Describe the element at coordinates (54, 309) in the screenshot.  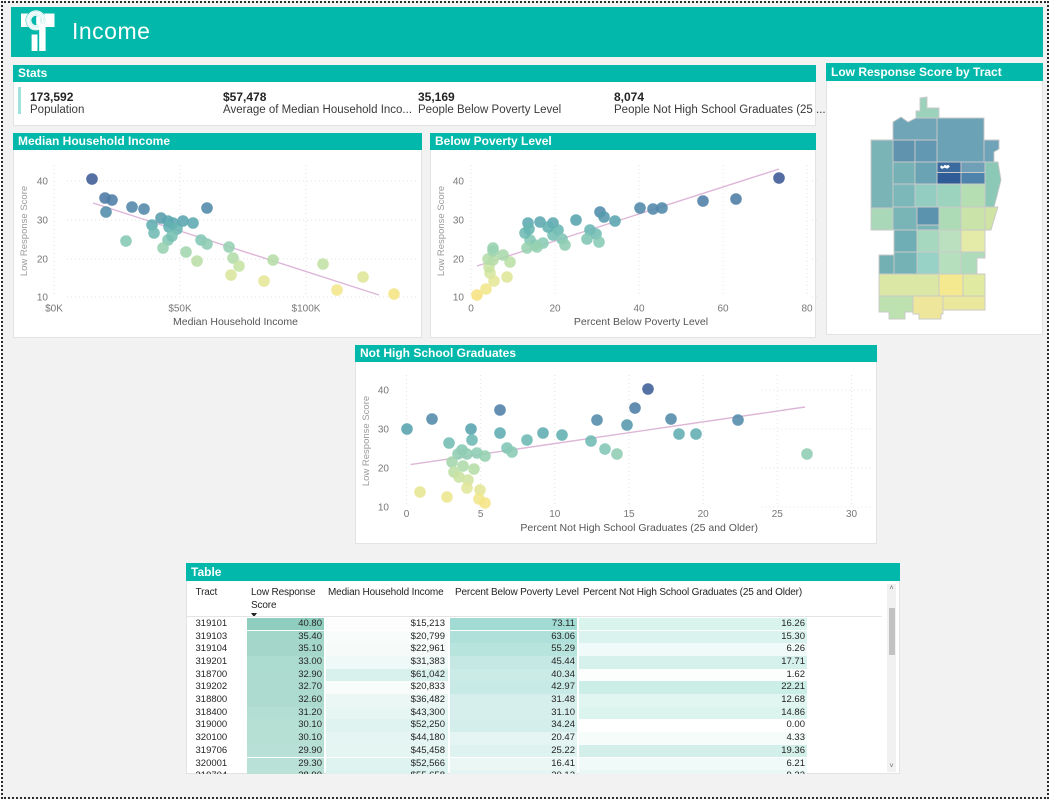
I see `svg-text: $0K` at that location.